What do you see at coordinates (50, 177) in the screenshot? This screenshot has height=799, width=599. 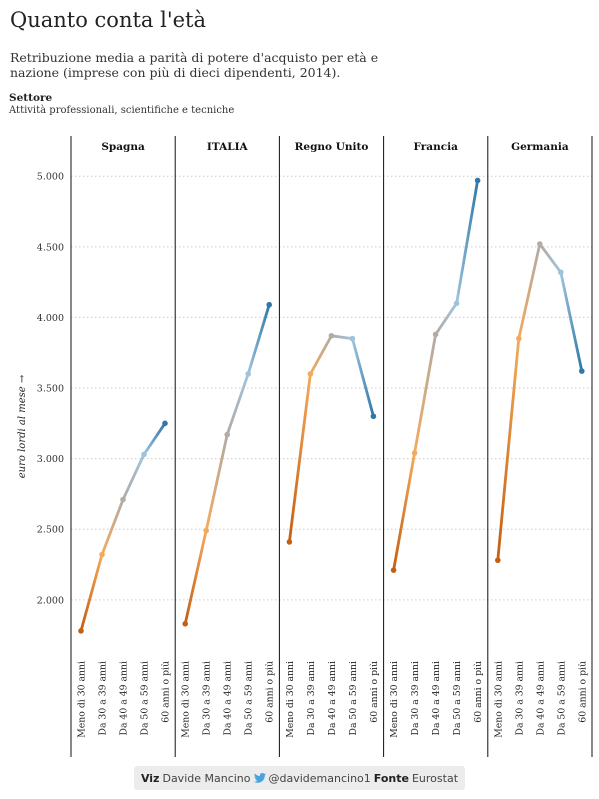 I see `y-tick-label: 5.000` at bounding box center [50, 177].